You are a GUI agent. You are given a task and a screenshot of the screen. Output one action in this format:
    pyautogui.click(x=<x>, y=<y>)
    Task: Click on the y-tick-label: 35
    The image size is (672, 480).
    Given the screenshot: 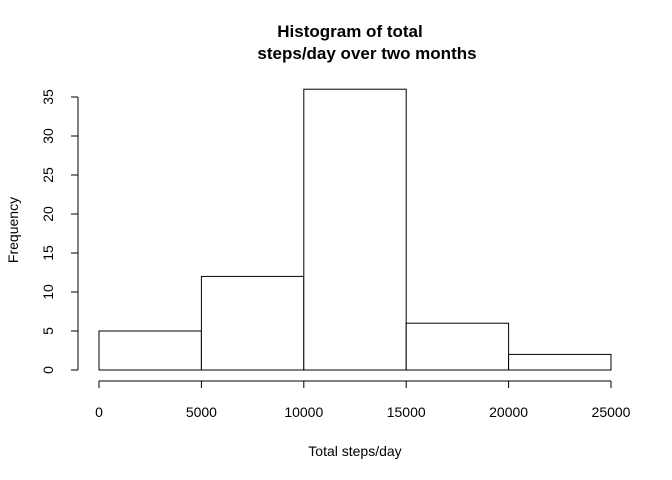 What is the action you would take?
    pyautogui.click(x=48, y=97)
    